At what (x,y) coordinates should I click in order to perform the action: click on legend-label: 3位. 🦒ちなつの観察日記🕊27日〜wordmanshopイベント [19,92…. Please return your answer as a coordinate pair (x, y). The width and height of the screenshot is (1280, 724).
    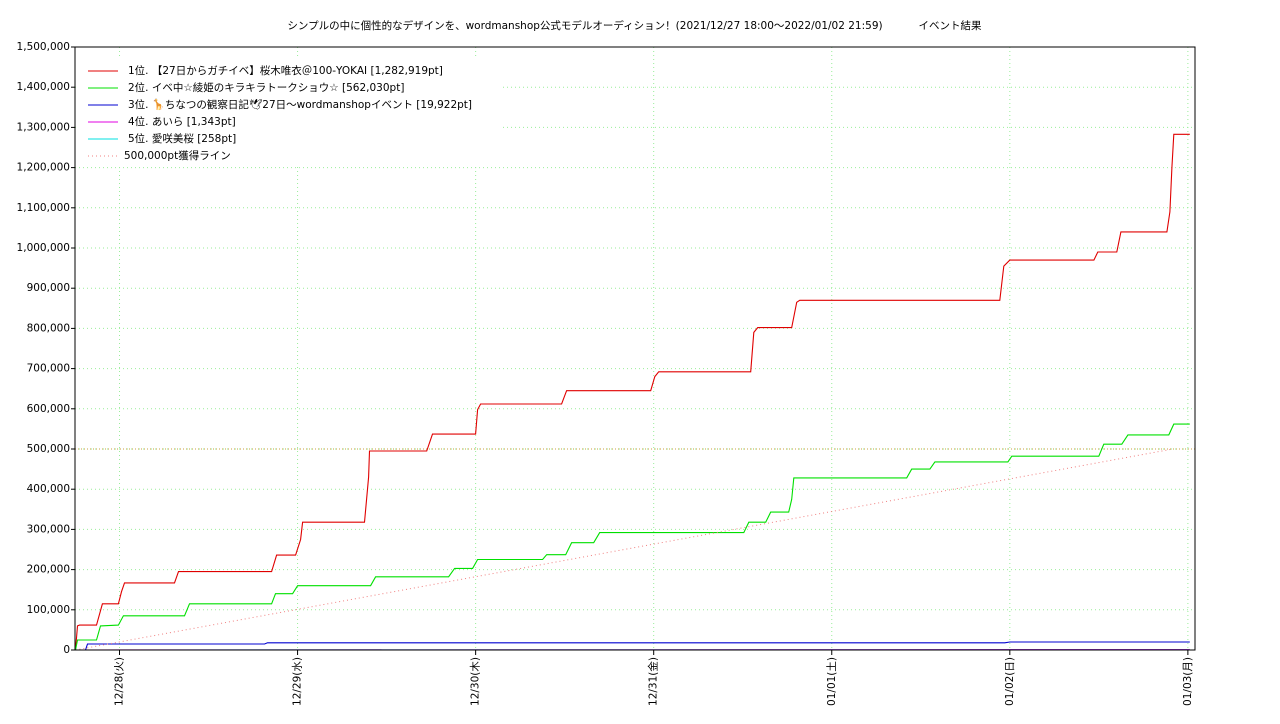
    Looking at the image, I should click on (300, 104).